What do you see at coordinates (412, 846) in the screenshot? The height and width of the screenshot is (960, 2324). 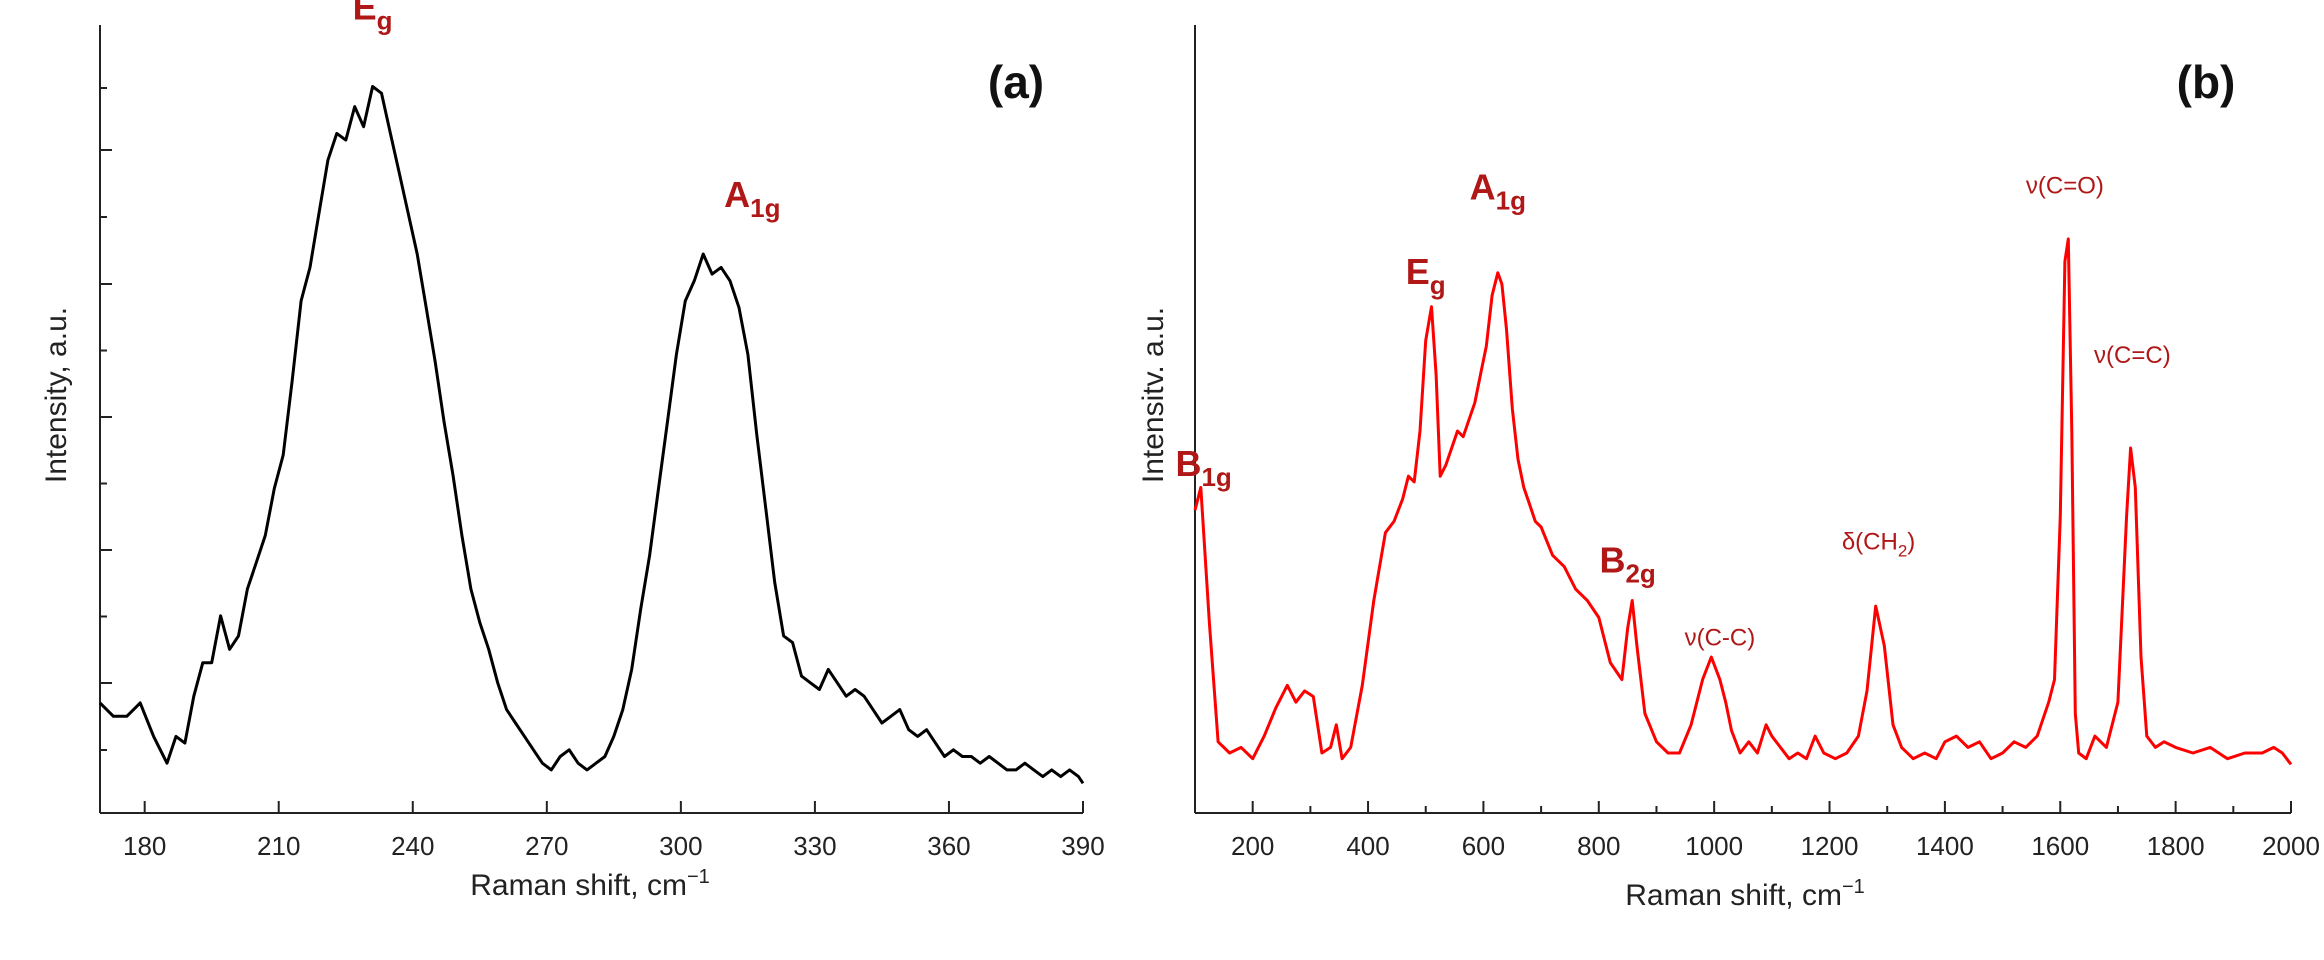 I see `x-tick-label: 240` at bounding box center [412, 846].